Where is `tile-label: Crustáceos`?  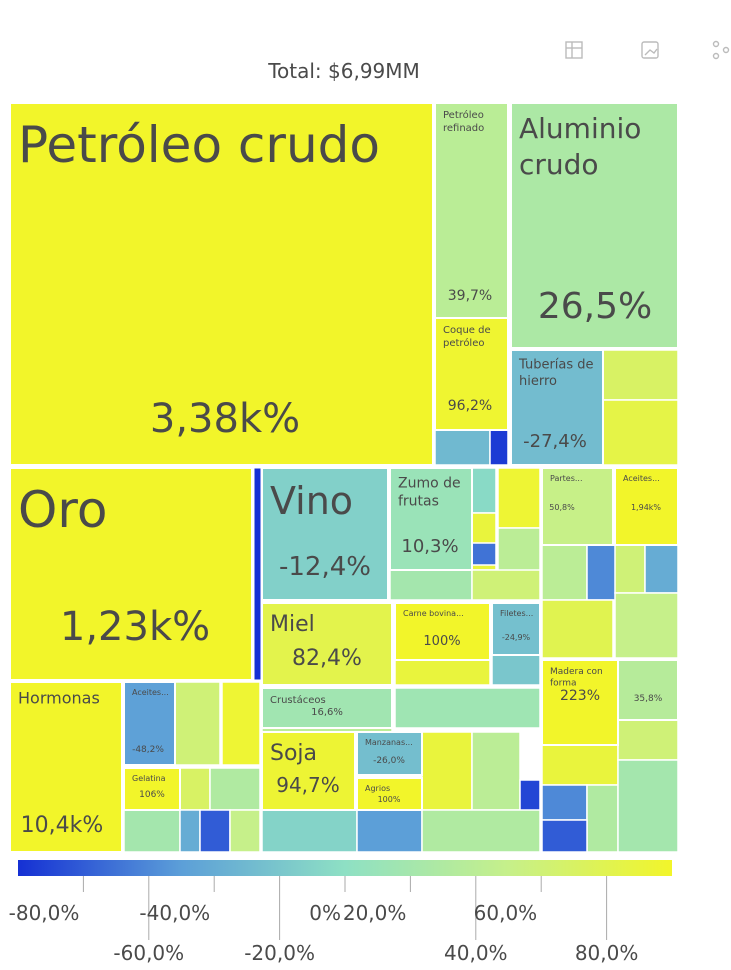 tile-label: Crustáceos is located at coordinates (298, 700).